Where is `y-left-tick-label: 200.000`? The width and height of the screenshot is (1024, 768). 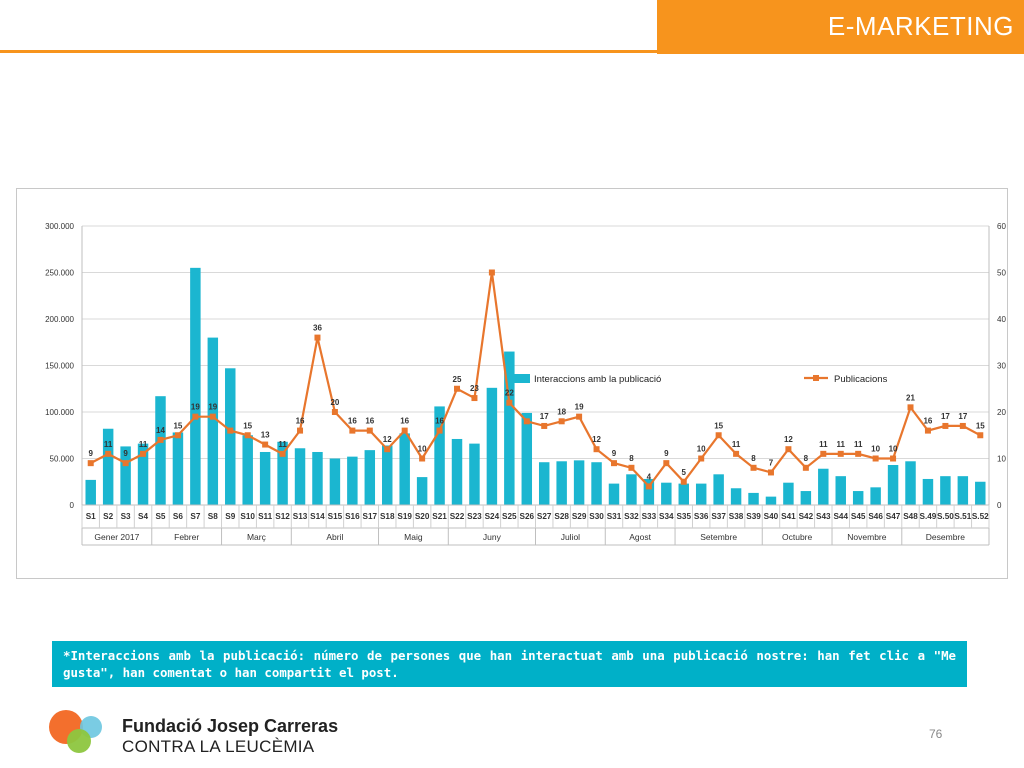
y-left-tick-label: 200.000 is located at coordinates (59, 319).